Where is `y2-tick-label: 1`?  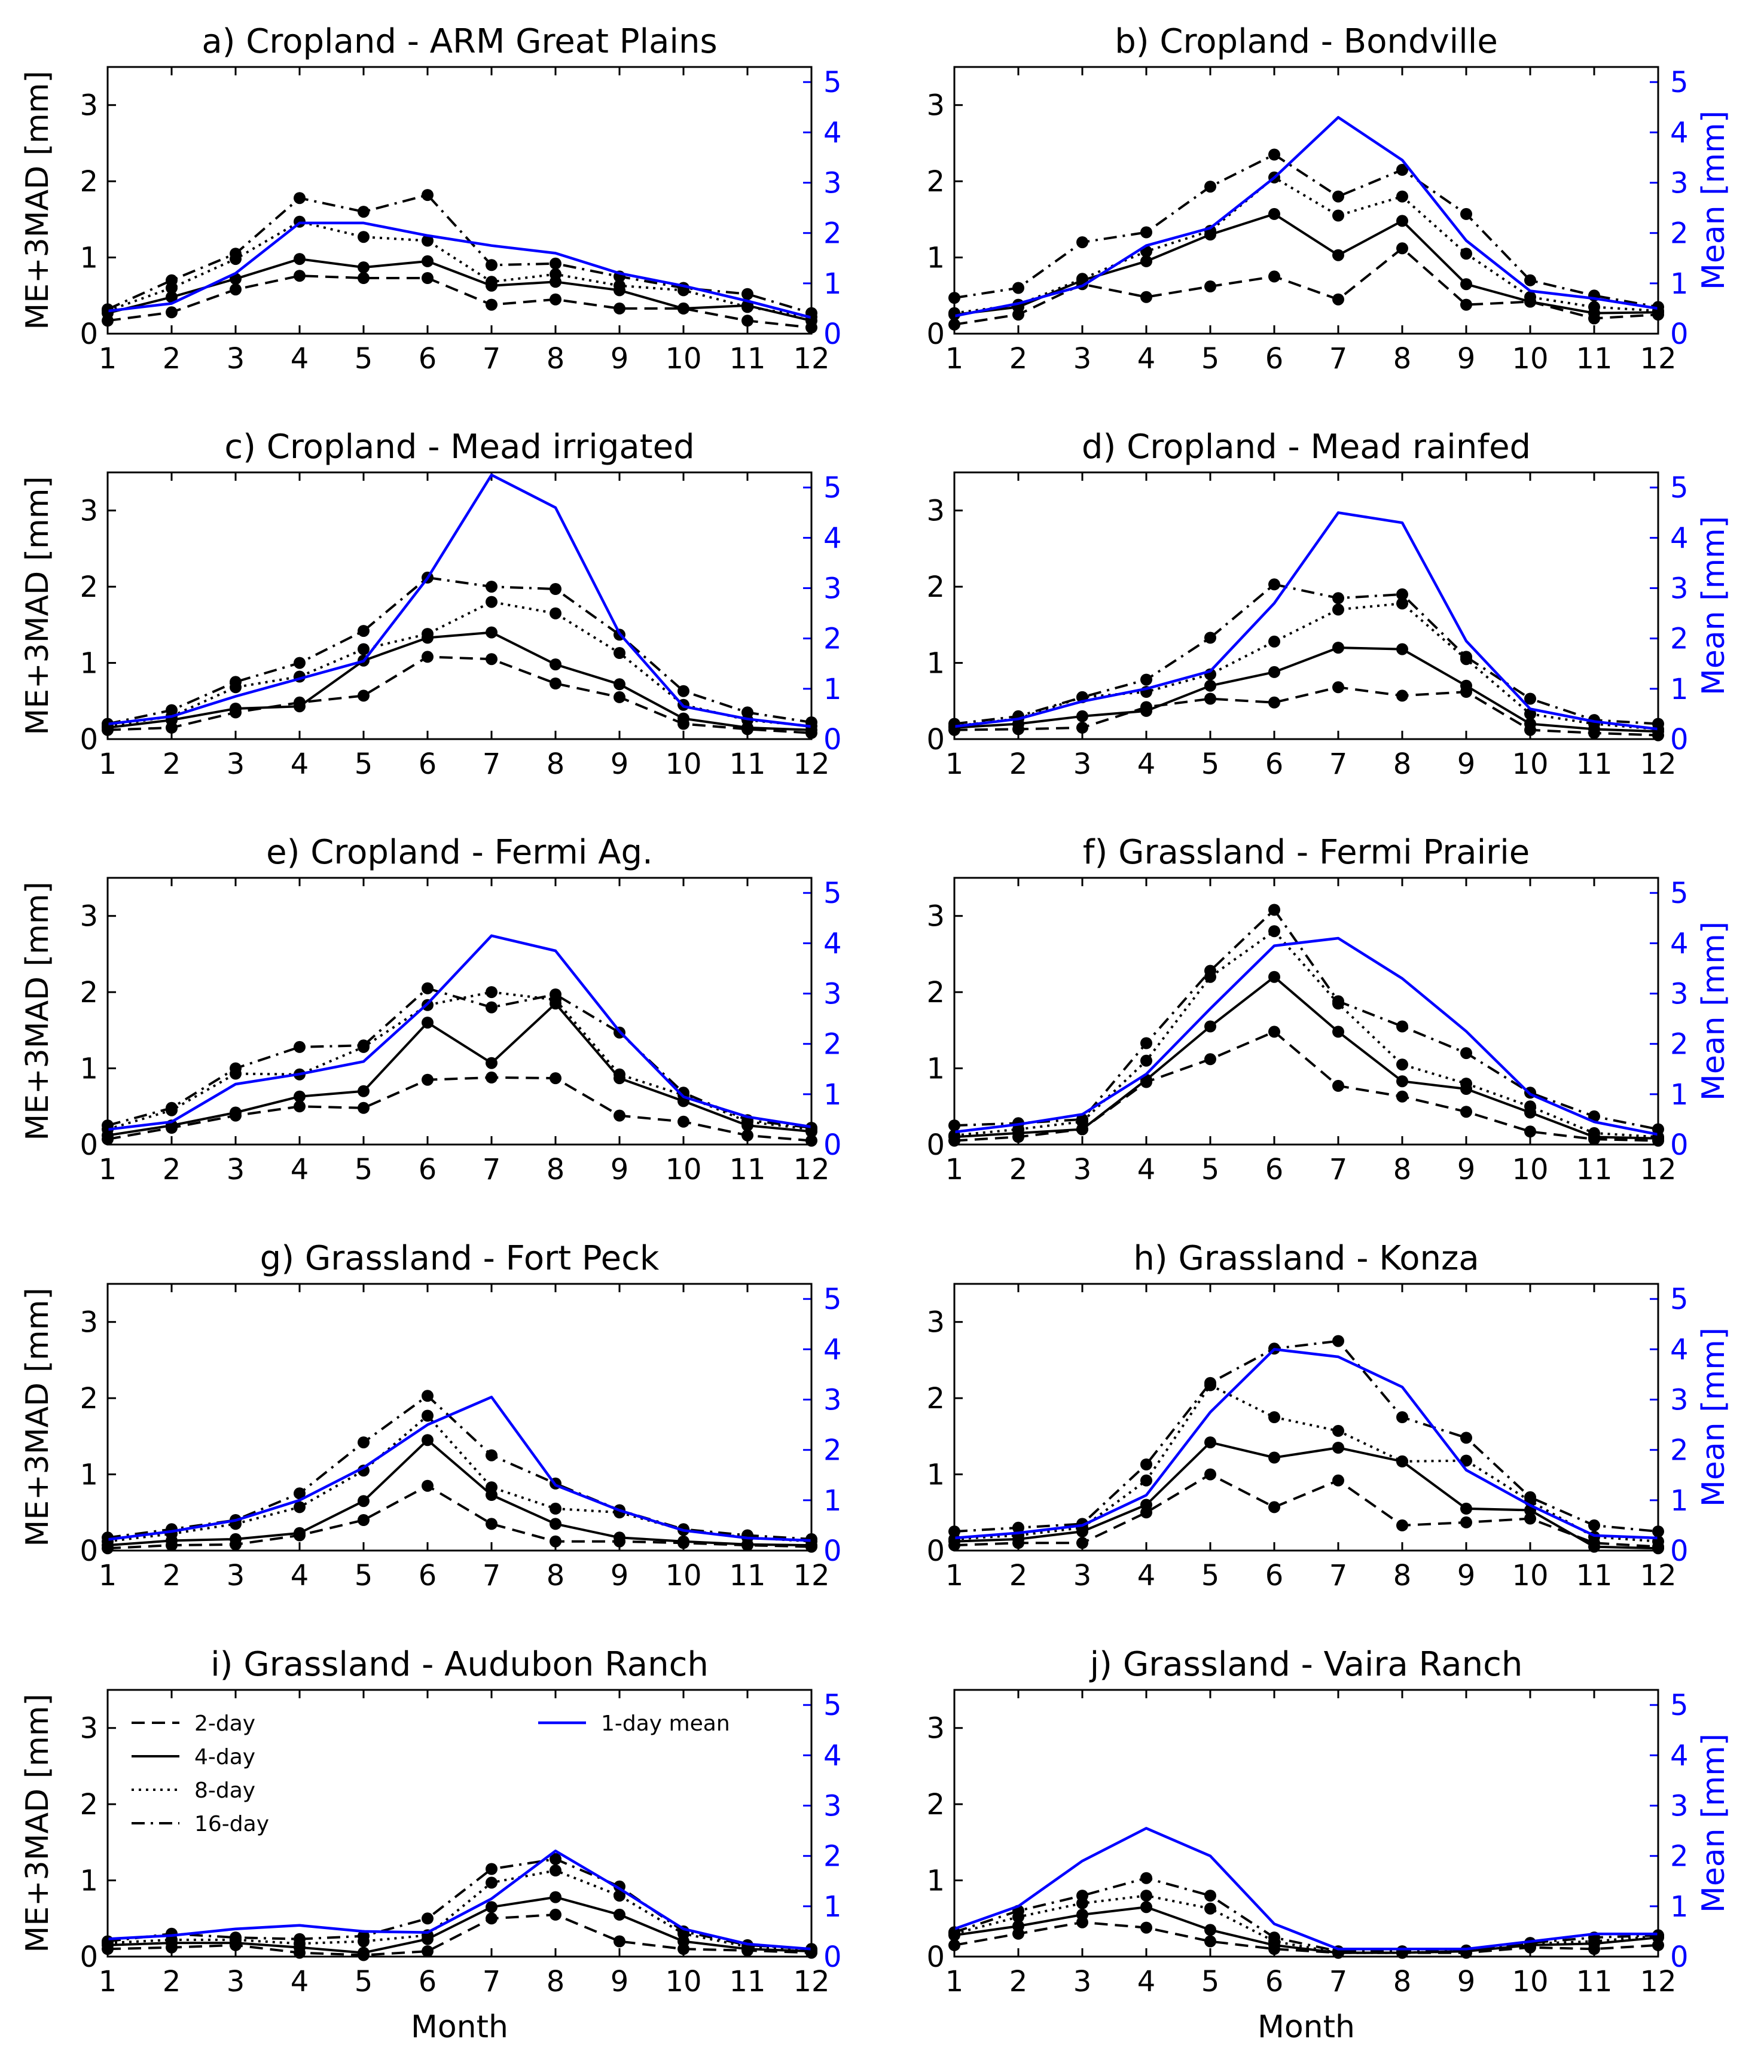
y2-tick-label: 1 is located at coordinates (1679, 1907).